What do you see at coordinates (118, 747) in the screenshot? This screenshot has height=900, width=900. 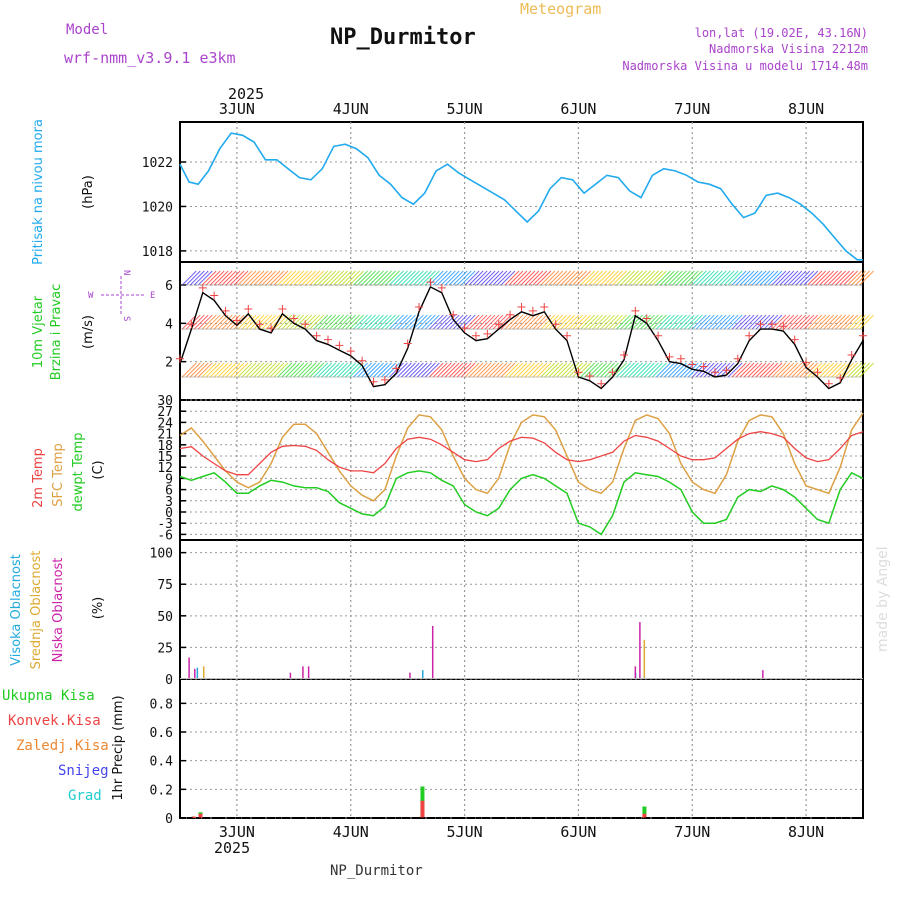 I see `precip-ylabel: 1hr Precip (mm)` at bounding box center [118, 747].